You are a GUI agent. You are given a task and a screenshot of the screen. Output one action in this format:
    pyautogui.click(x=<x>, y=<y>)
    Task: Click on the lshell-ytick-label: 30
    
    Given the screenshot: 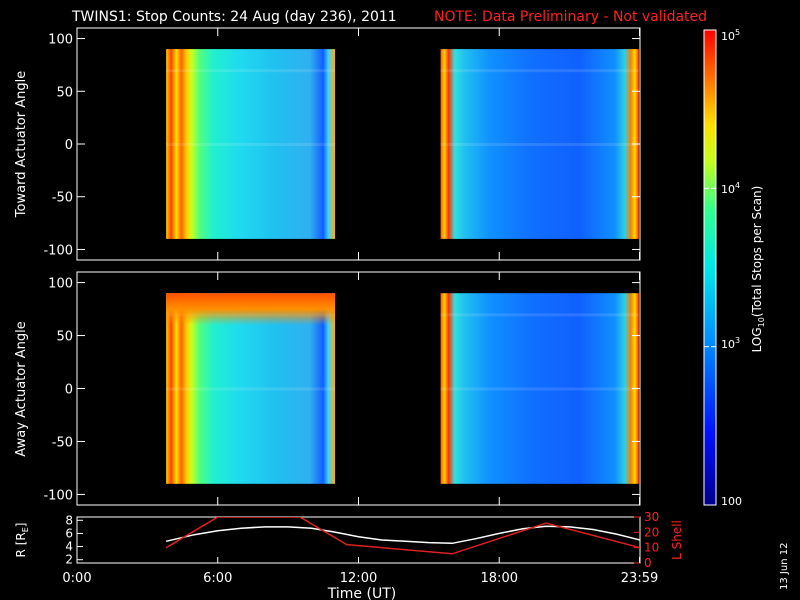 What is the action you would take?
    pyautogui.click(x=651, y=517)
    